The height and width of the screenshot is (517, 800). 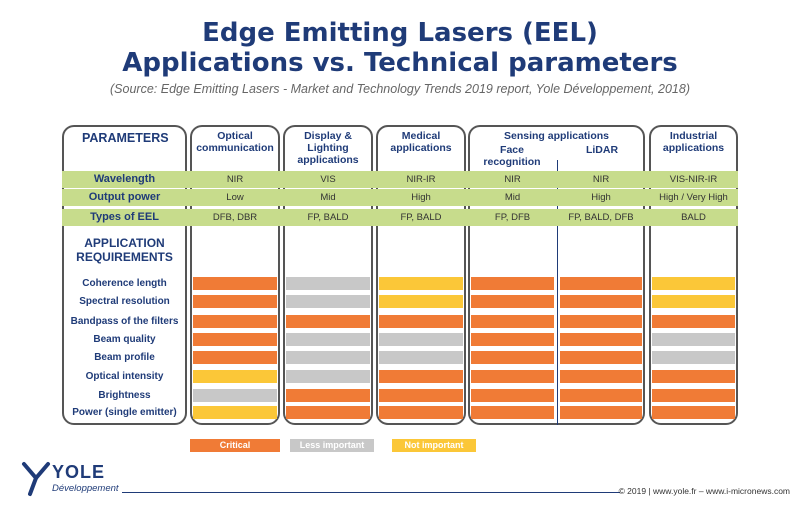 What do you see at coordinates (124, 412) in the screenshot?
I see `requirement-label: Power (single emitter)` at bounding box center [124, 412].